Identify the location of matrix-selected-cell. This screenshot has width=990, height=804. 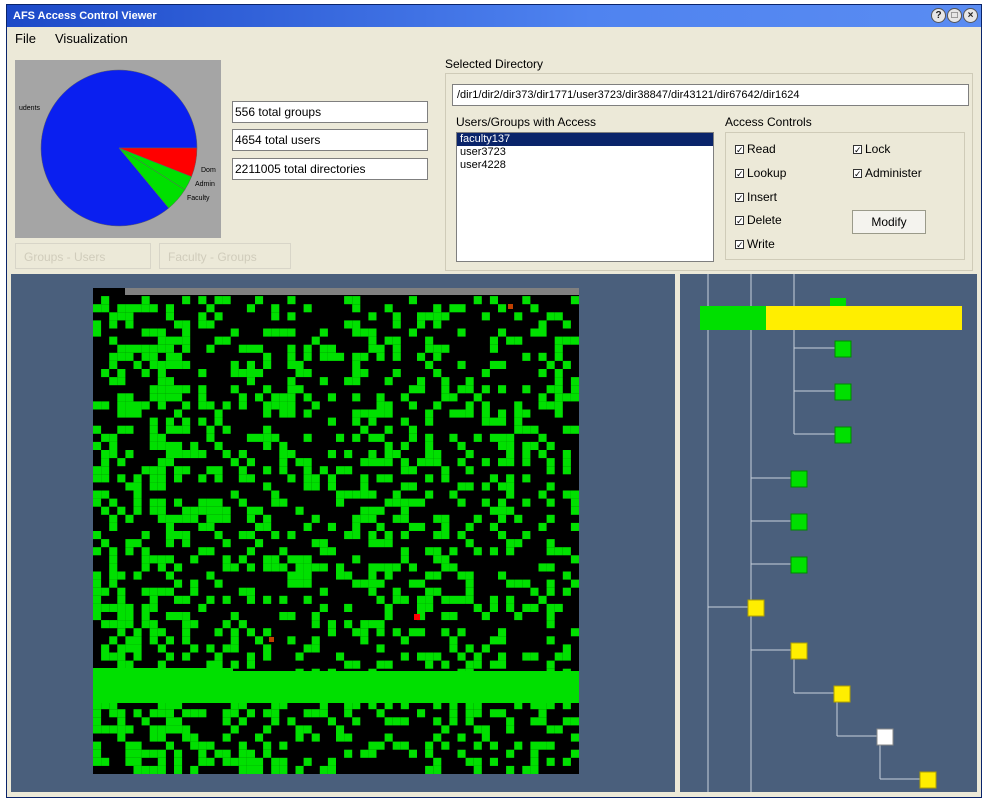
(417, 617).